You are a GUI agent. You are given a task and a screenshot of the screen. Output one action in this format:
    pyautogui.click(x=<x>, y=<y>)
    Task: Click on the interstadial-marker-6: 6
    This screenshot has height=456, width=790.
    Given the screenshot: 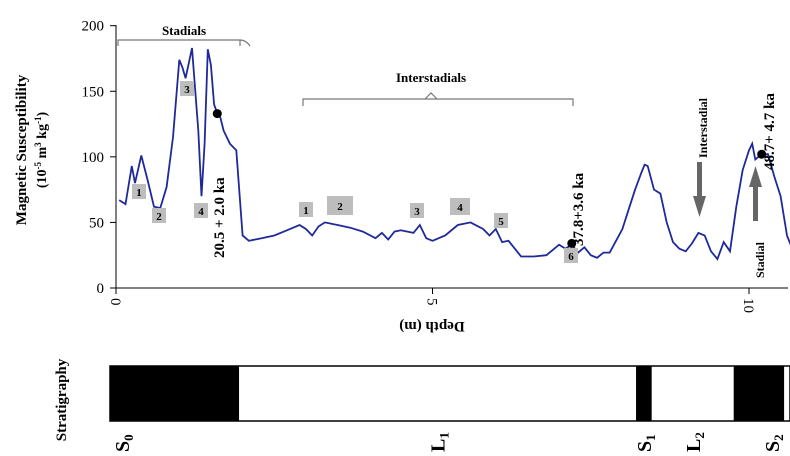 What is the action you would take?
    pyautogui.click(x=571, y=255)
    